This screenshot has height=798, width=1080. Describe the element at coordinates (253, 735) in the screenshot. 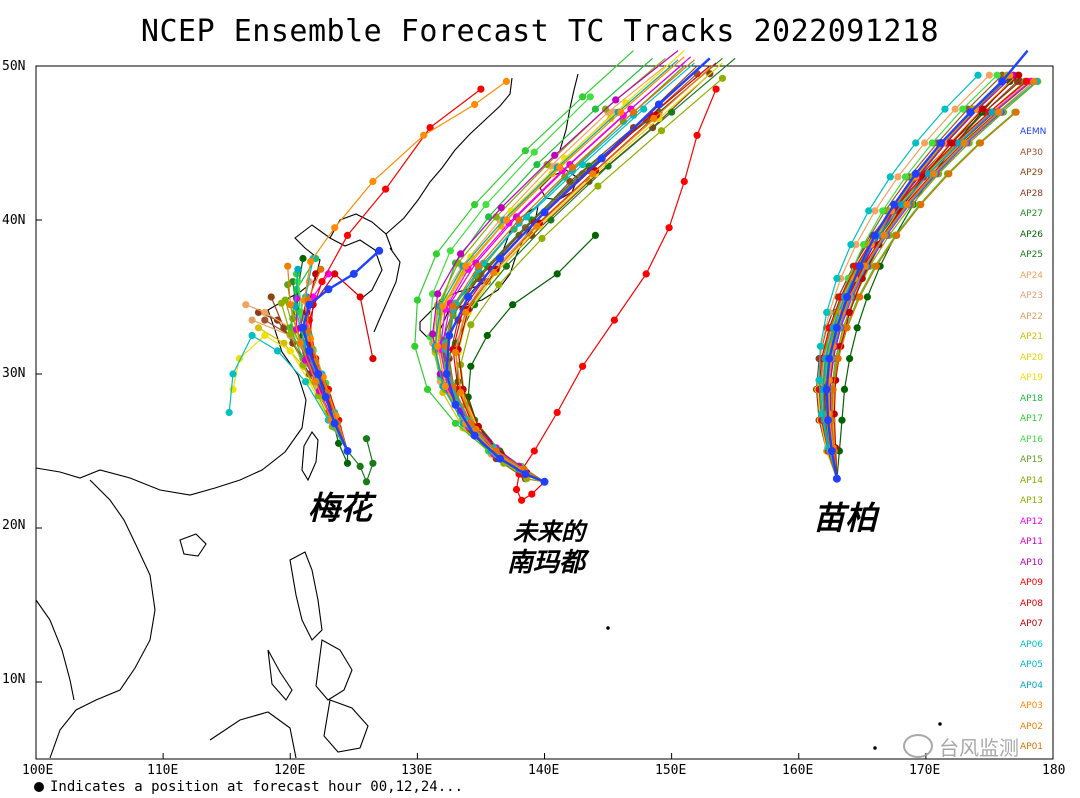

I see `coastline-borneo` at that location.